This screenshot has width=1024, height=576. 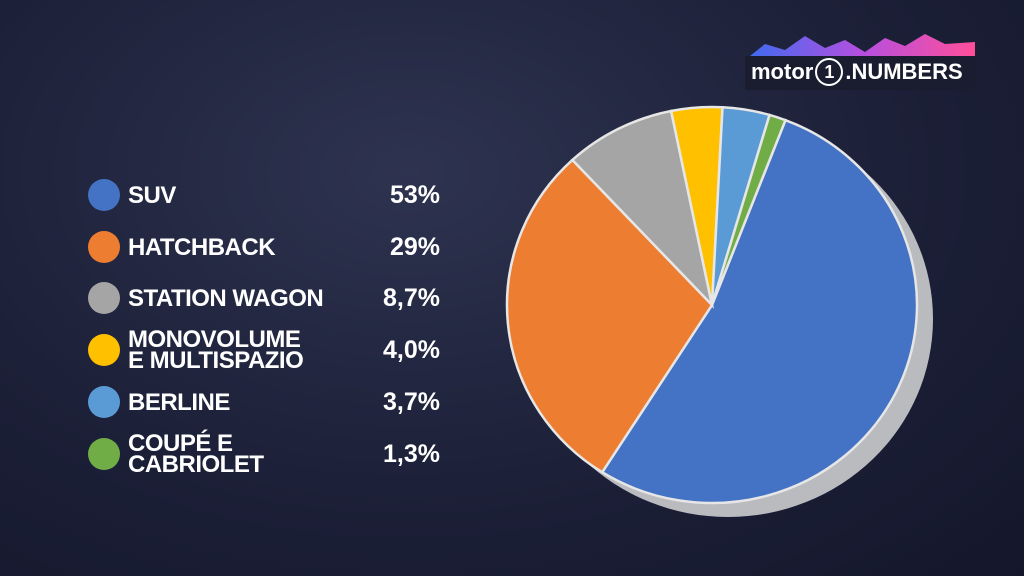 I want to click on legend-label: MONOVOLUME E MULTISPAZIO, so click(x=216, y=350).